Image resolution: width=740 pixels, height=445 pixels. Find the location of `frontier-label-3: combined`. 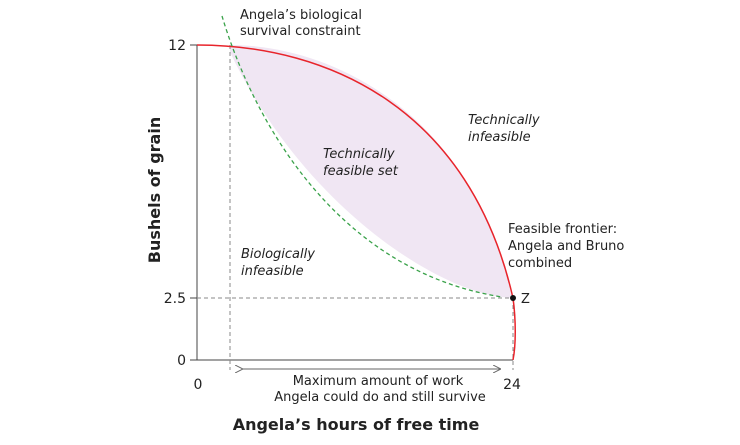

frontier-label-3: combined is located at coordinates (540, 263).